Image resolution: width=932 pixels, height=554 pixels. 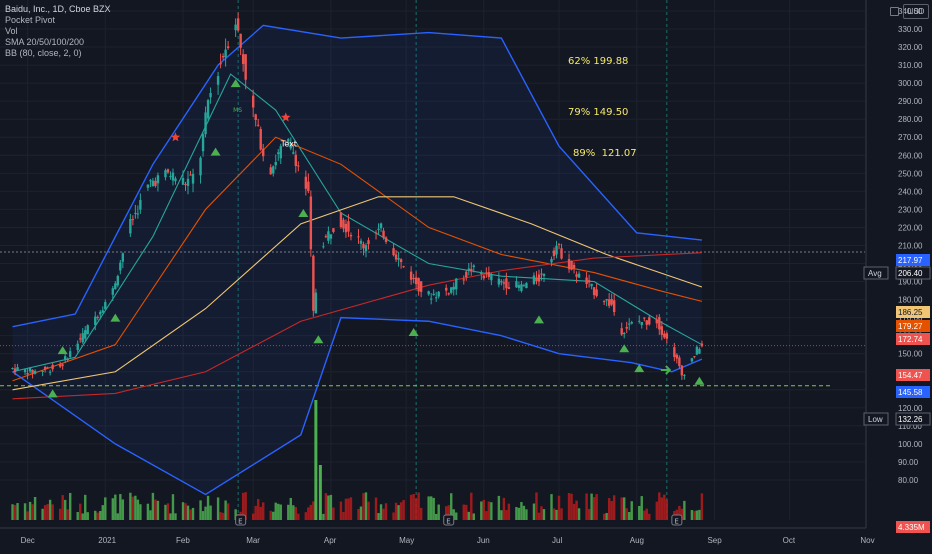 What do you see at coordinates (43, 53) in the screenshot?
I see `indicator-bb: BB (80, close, 2, 0)` at bounding box center [43, 53].